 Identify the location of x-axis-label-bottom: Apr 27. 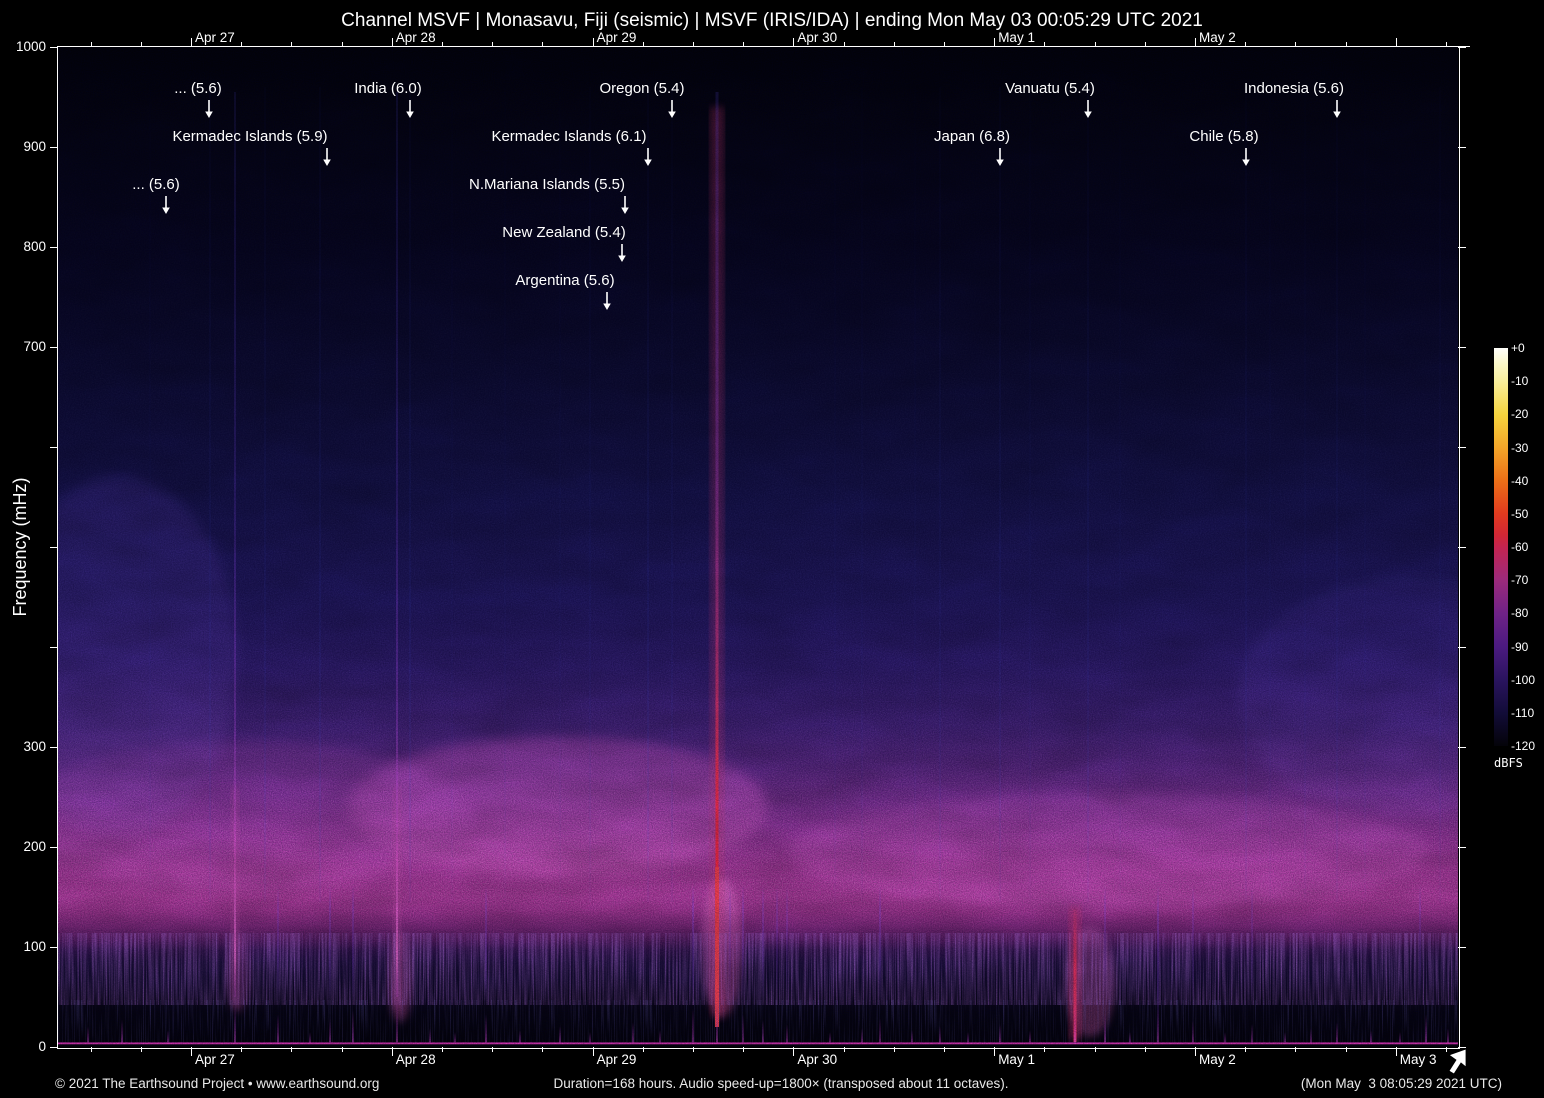
(215, 1059).